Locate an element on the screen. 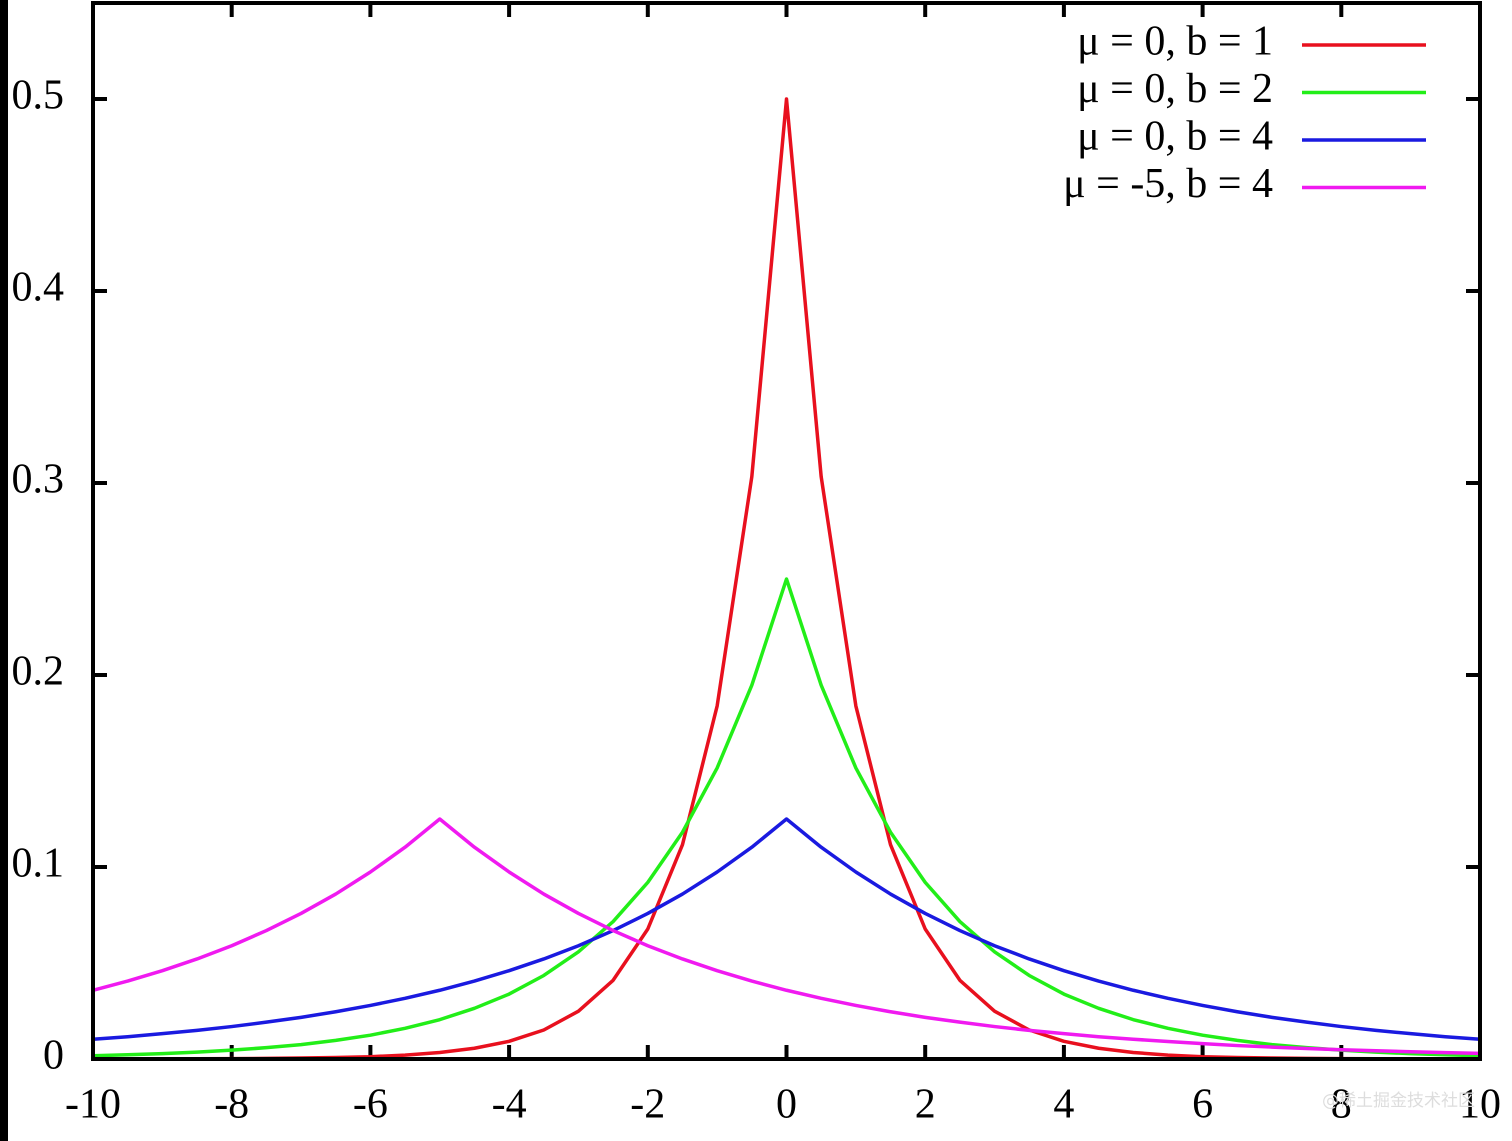  y-tick-label: 0.5 is located at coordinates (38, 96).